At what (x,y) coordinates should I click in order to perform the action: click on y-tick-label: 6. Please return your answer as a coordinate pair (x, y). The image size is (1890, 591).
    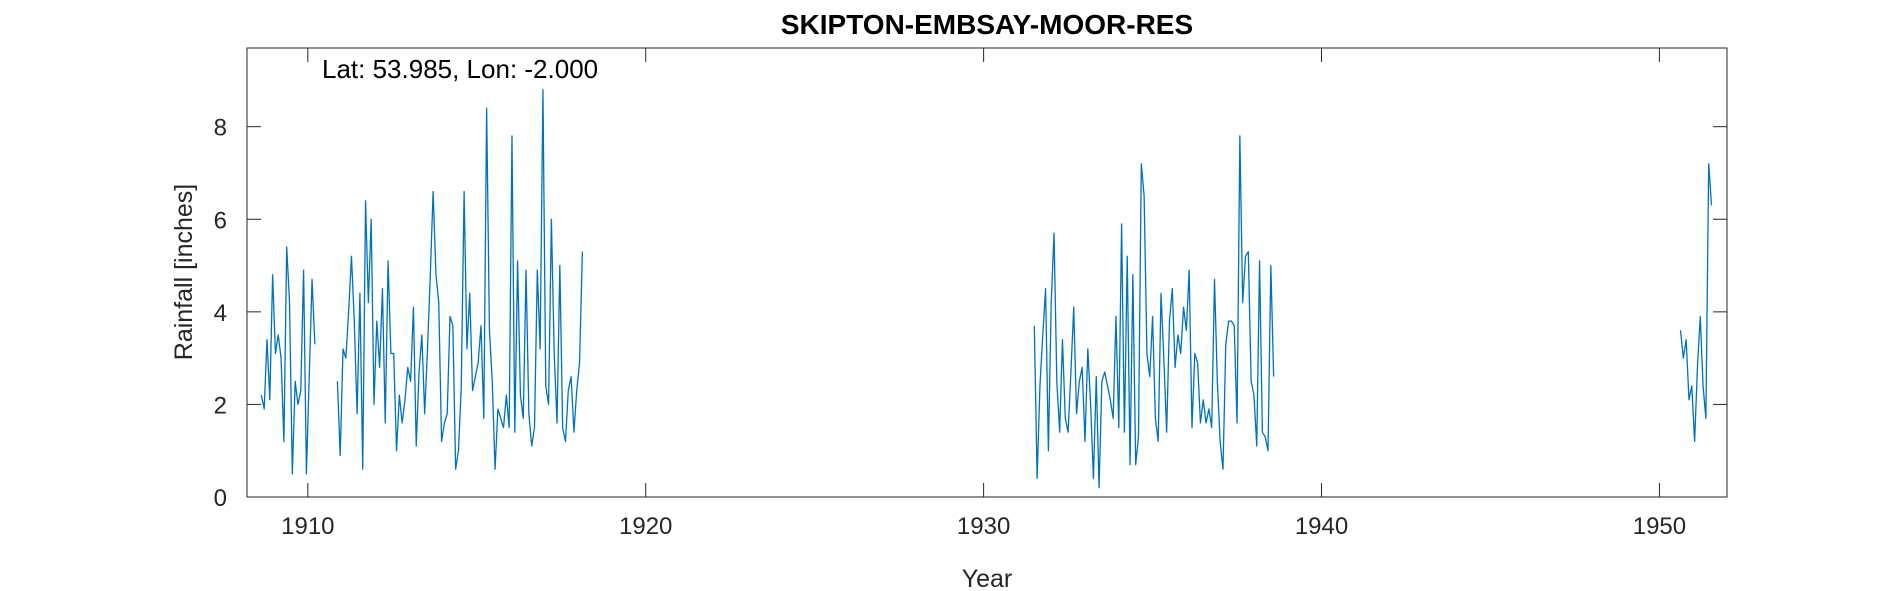
    Looking at the image, I should click on (220, 220).